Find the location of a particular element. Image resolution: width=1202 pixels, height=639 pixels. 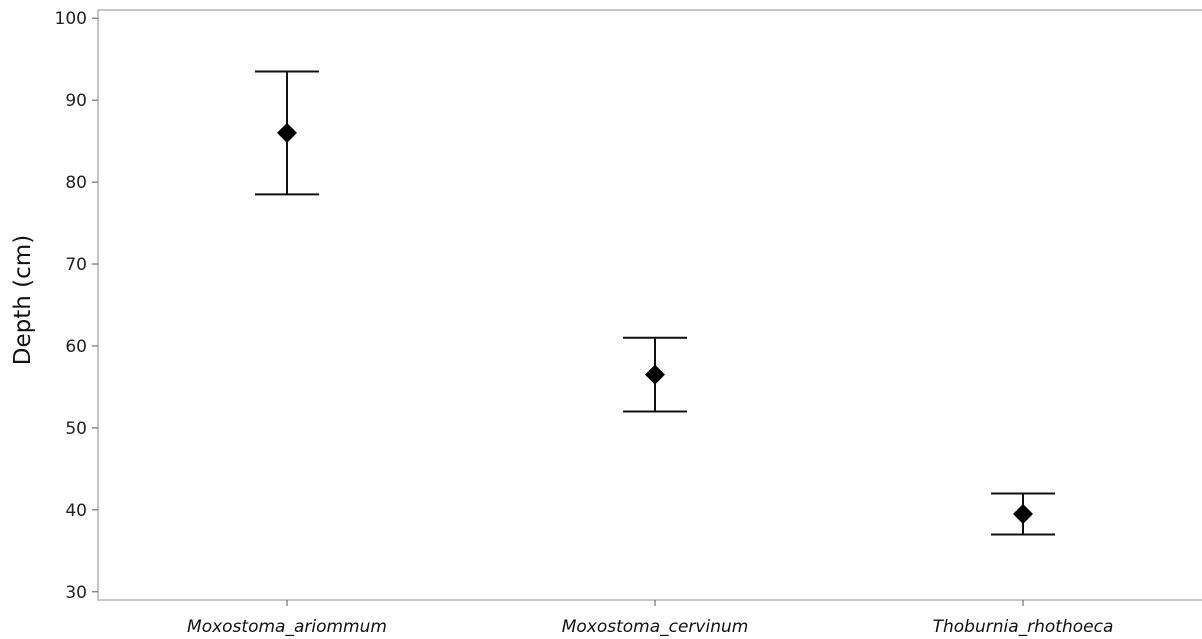

y-tick-label: 100 is located at coordinates (71, 19).